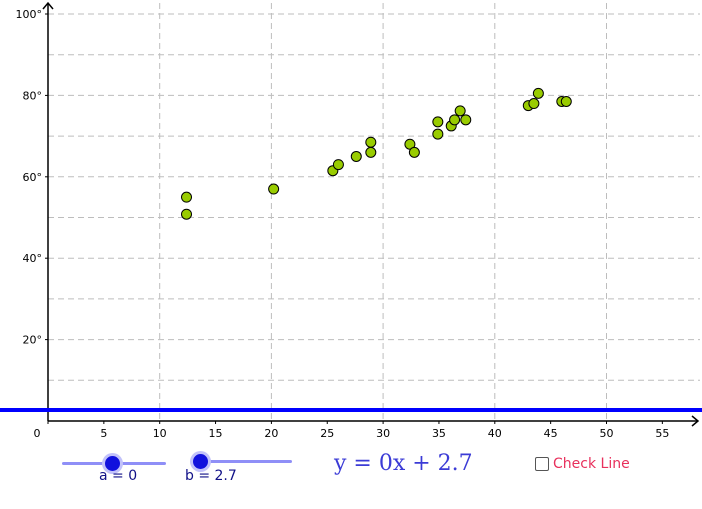 This screenshot has height=509, width=702. What do you see at coordinates (383, 433) in the screenshot?
I see `x-tick-label: 30` at bounding box center [383, 433].